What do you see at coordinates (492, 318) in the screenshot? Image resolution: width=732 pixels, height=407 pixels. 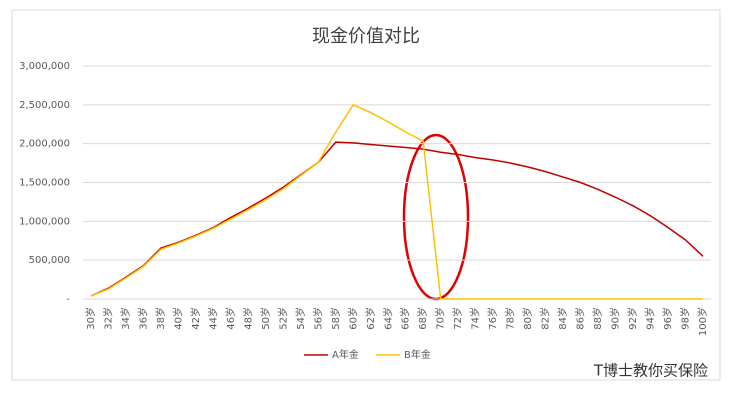 I see `x-tick-label: 76岁` at bounding box center [492, 318].